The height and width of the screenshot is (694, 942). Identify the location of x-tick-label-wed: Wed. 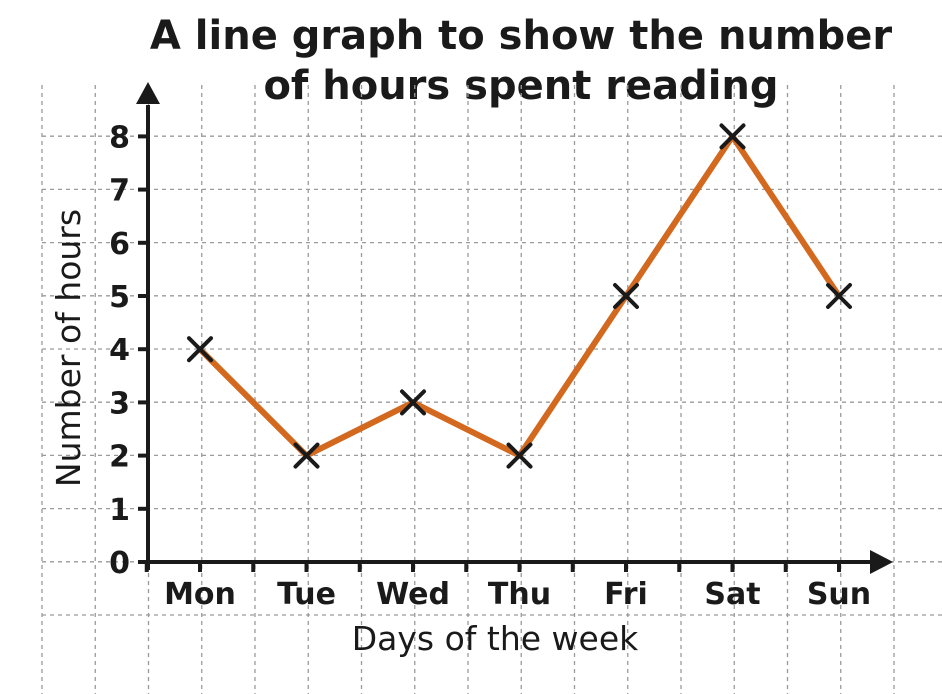
(413, 594).